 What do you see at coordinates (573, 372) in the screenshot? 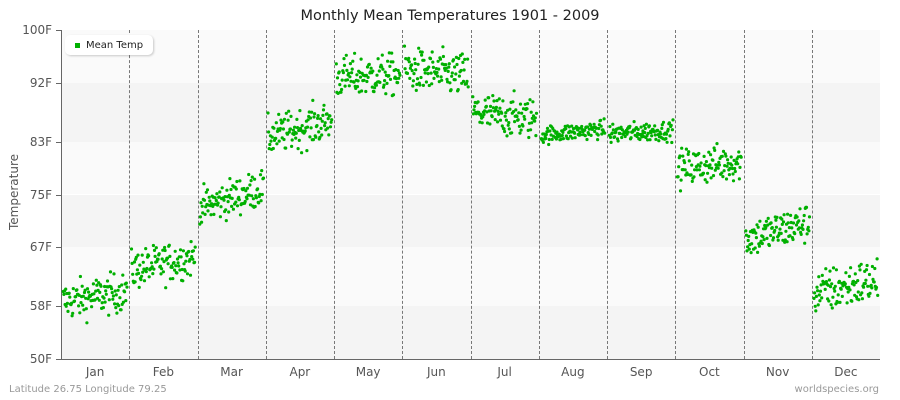
I see `x-tick-label: Aug` at bounding box center [573, 372].